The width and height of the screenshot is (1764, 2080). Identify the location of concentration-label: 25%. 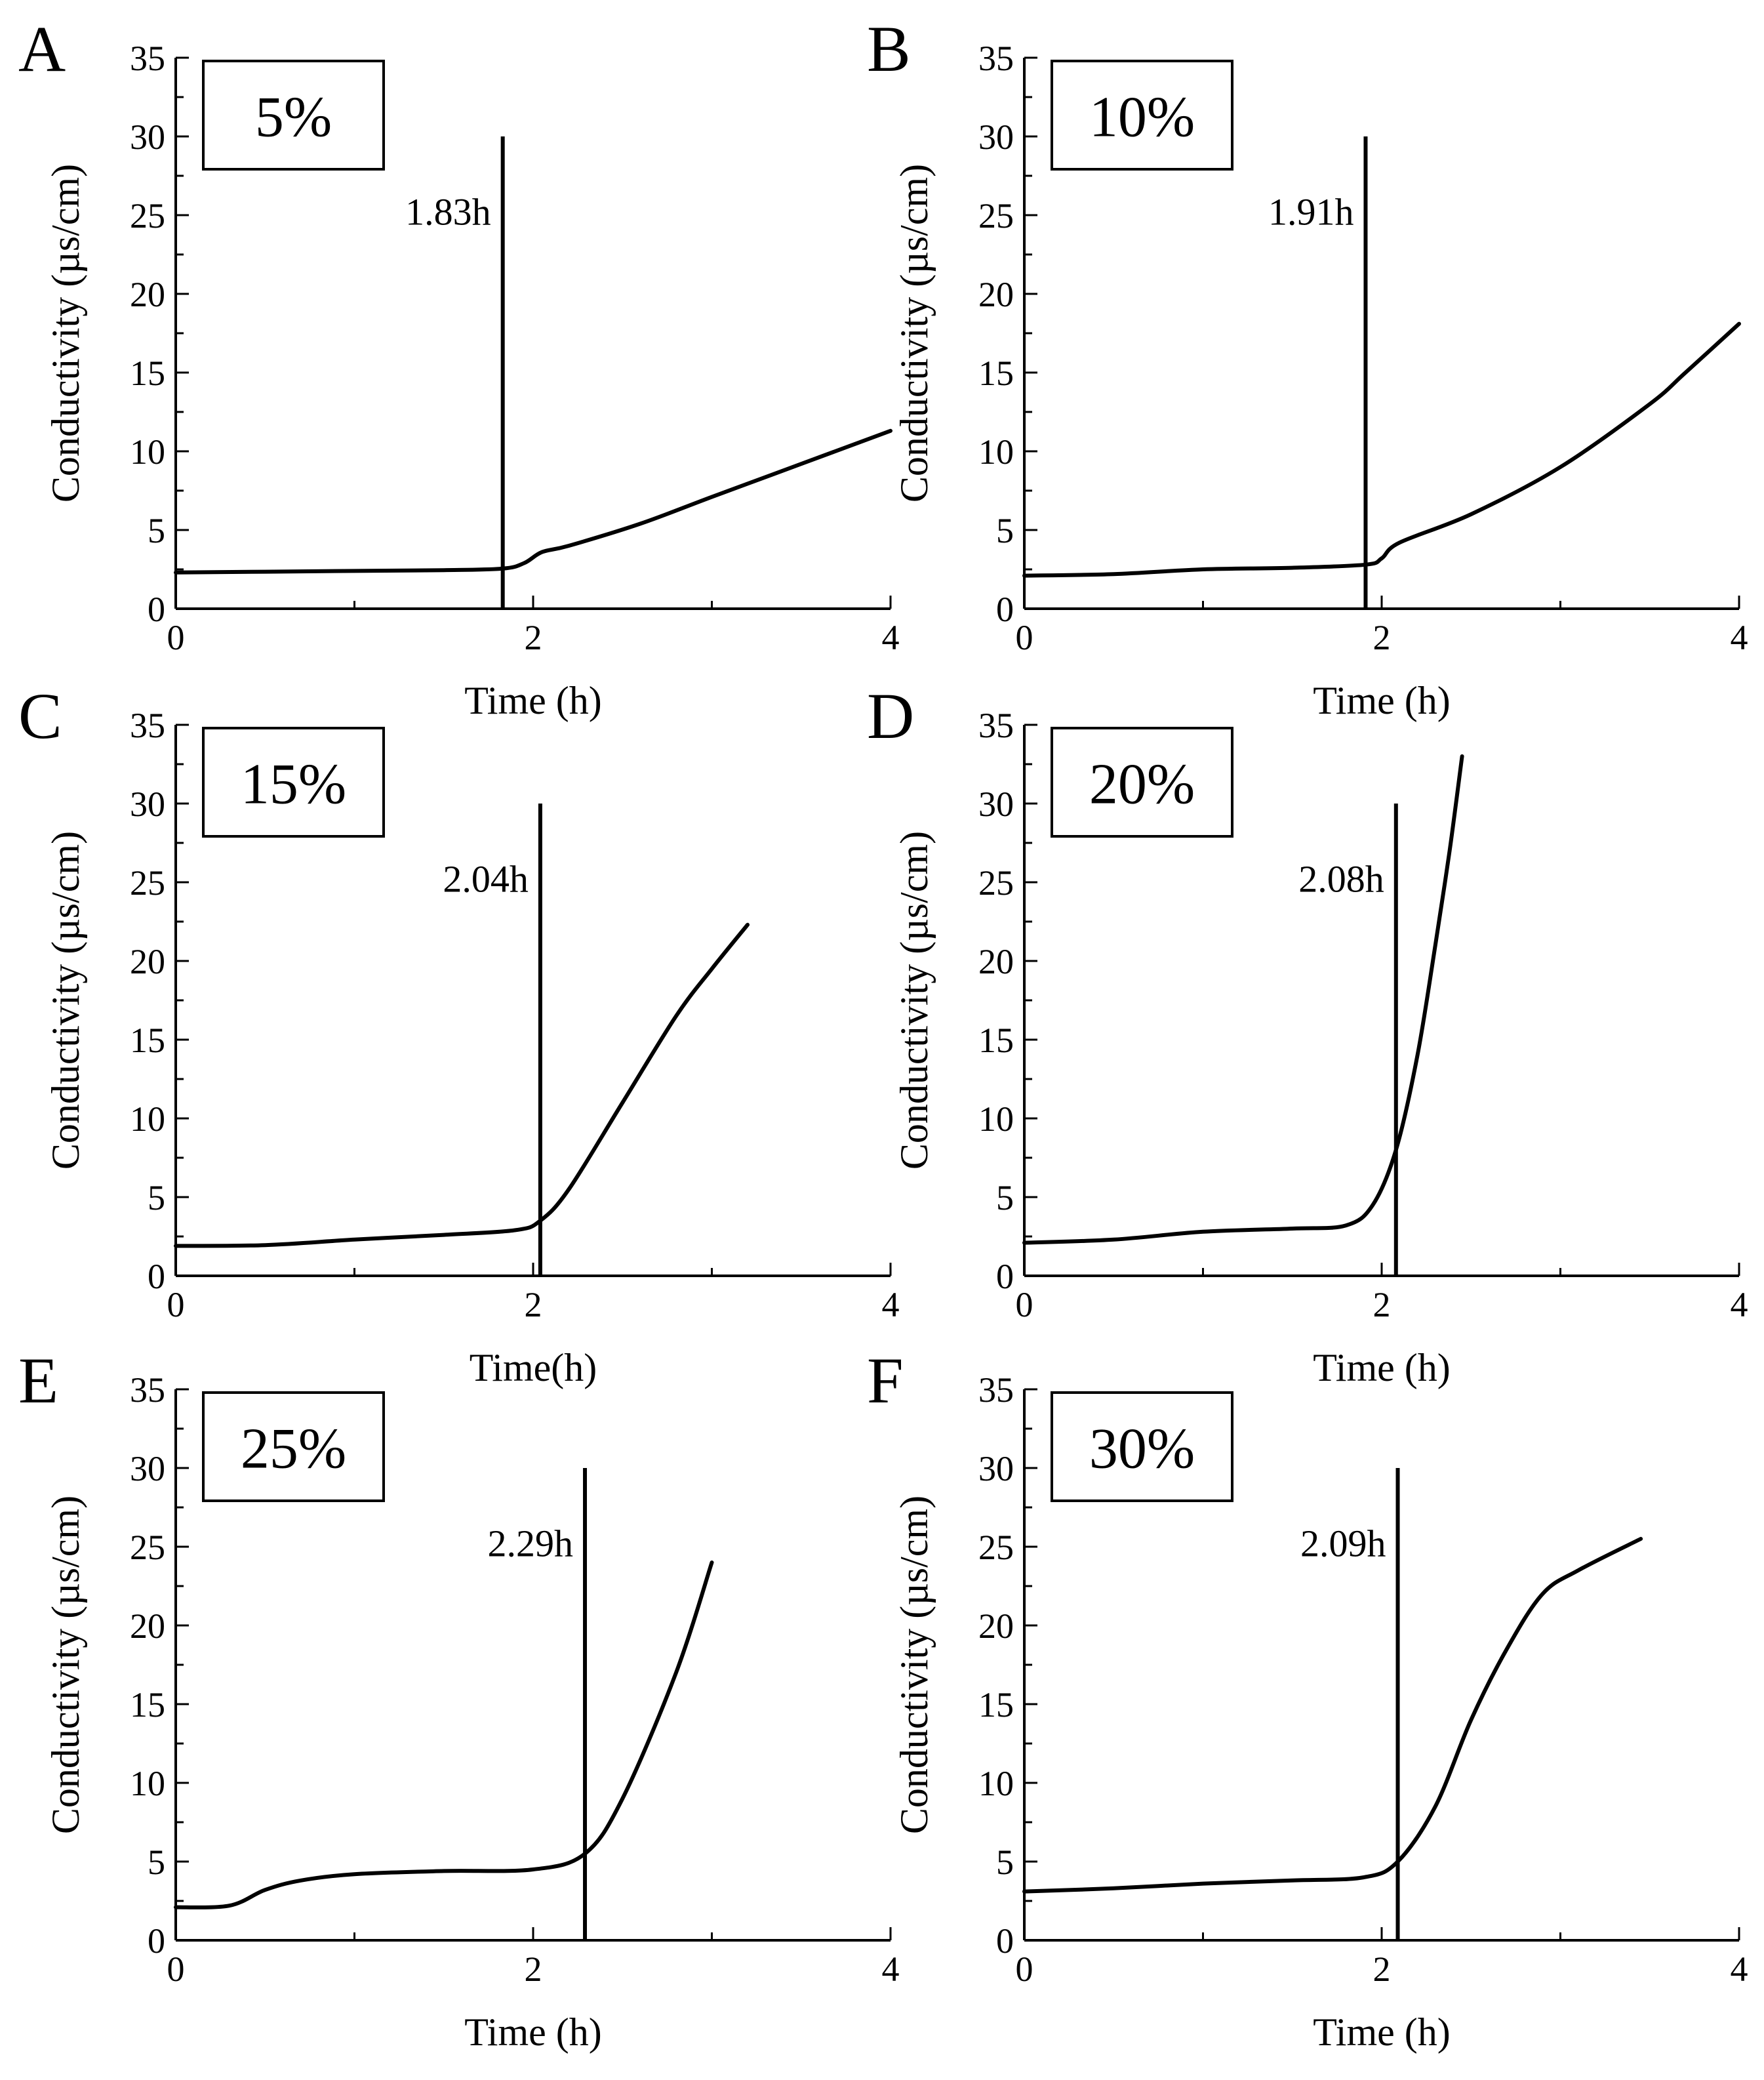
(294, 1449).